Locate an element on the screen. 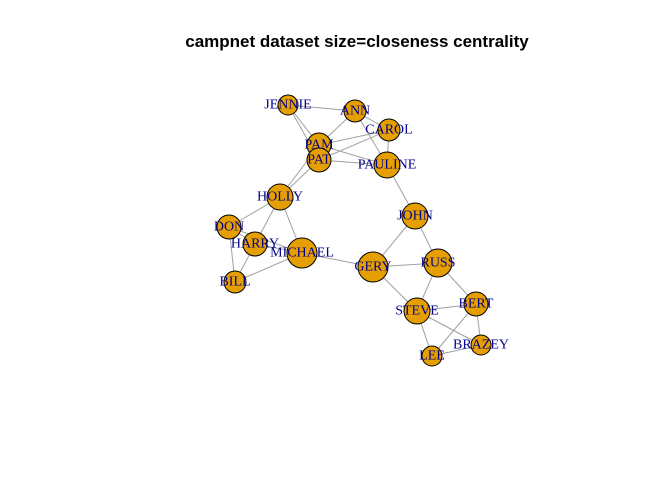  node-pat is located at coordinates (319, 160).